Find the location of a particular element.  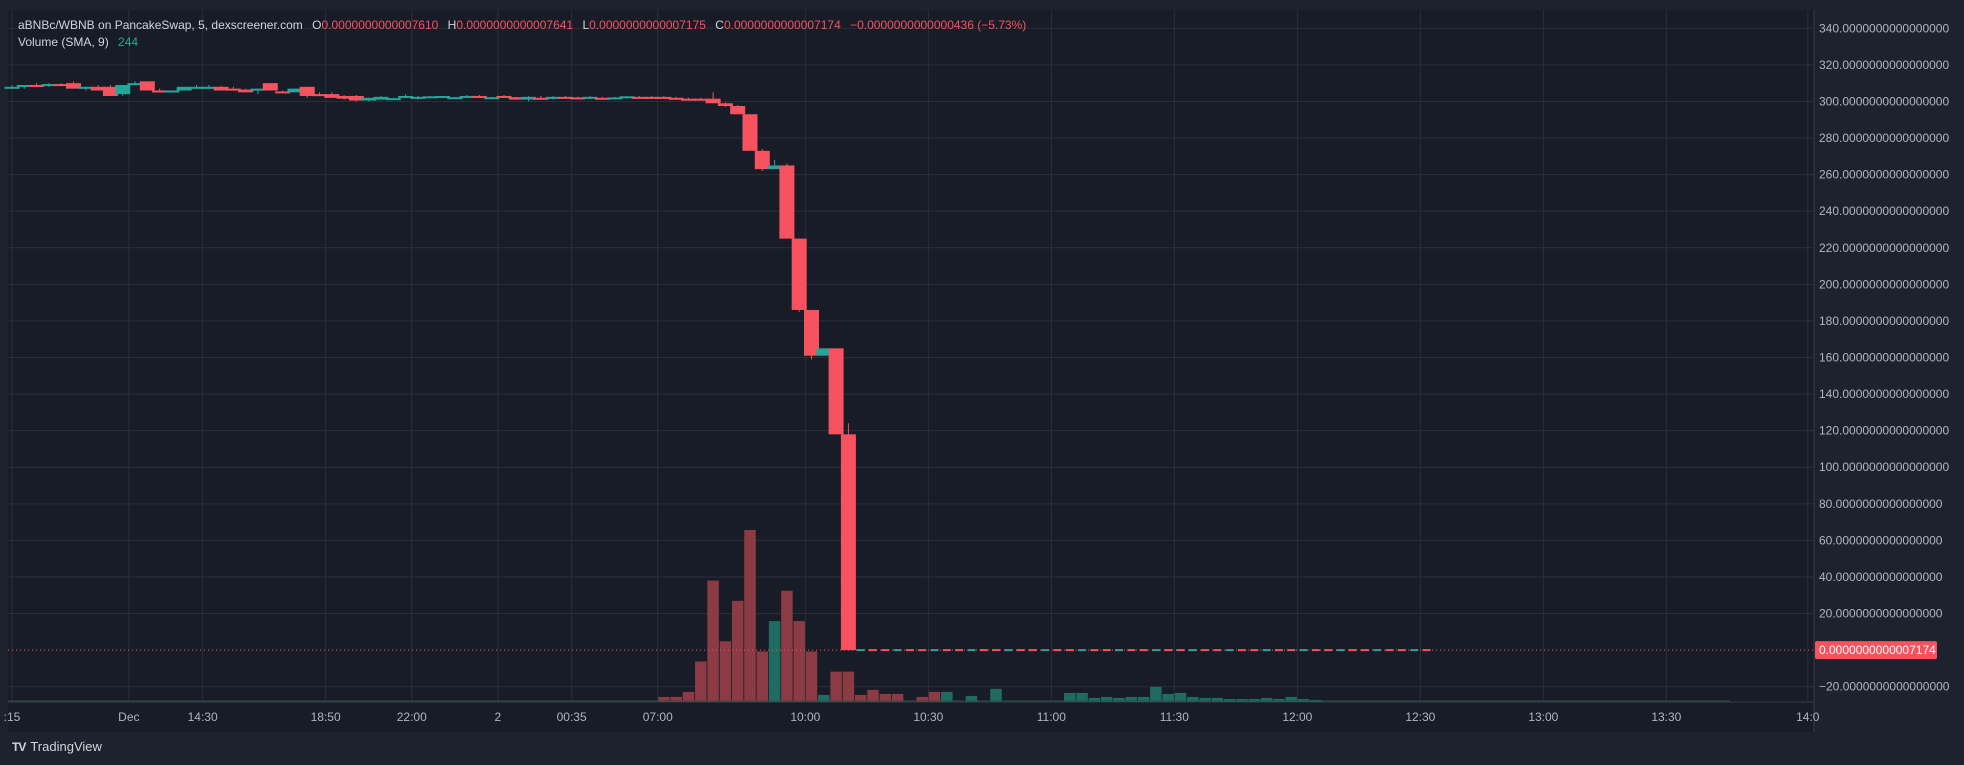

price-tick-label: 240.0000000000000000 is located at coordinates (1884, 211).